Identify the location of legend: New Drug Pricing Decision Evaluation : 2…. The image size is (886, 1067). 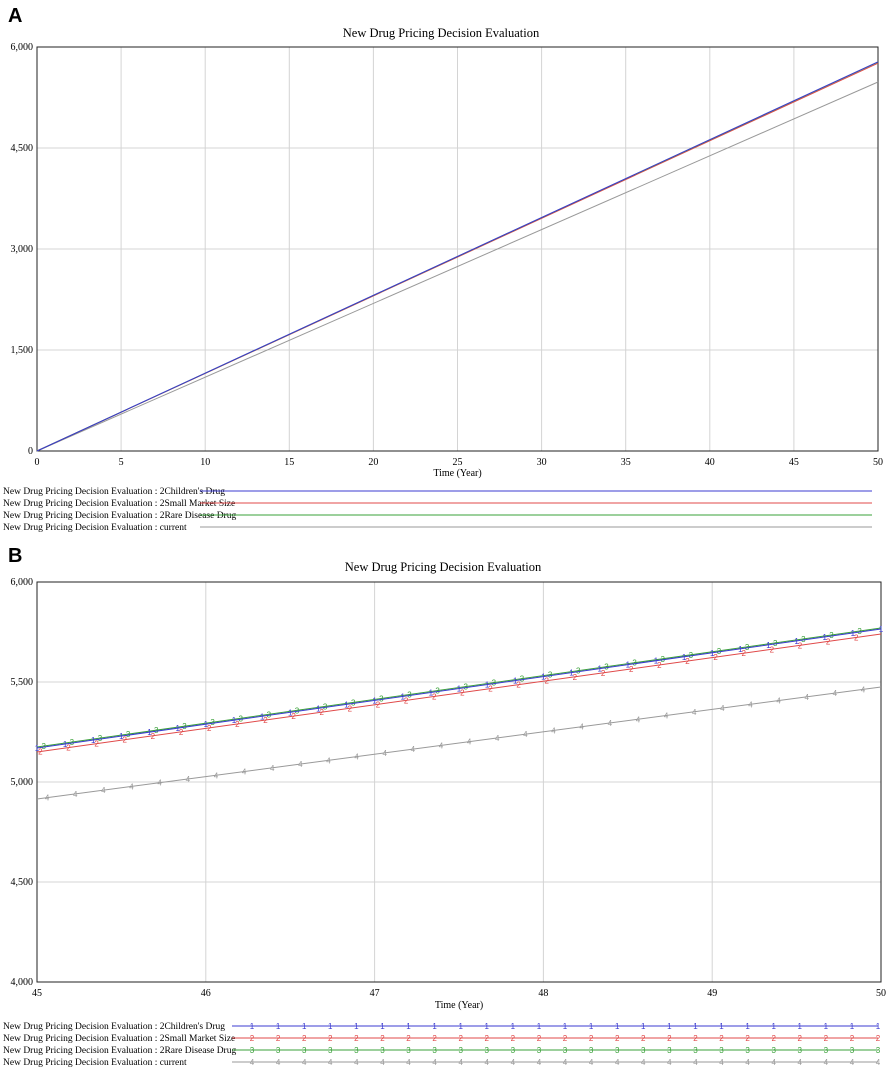
(437, 510).